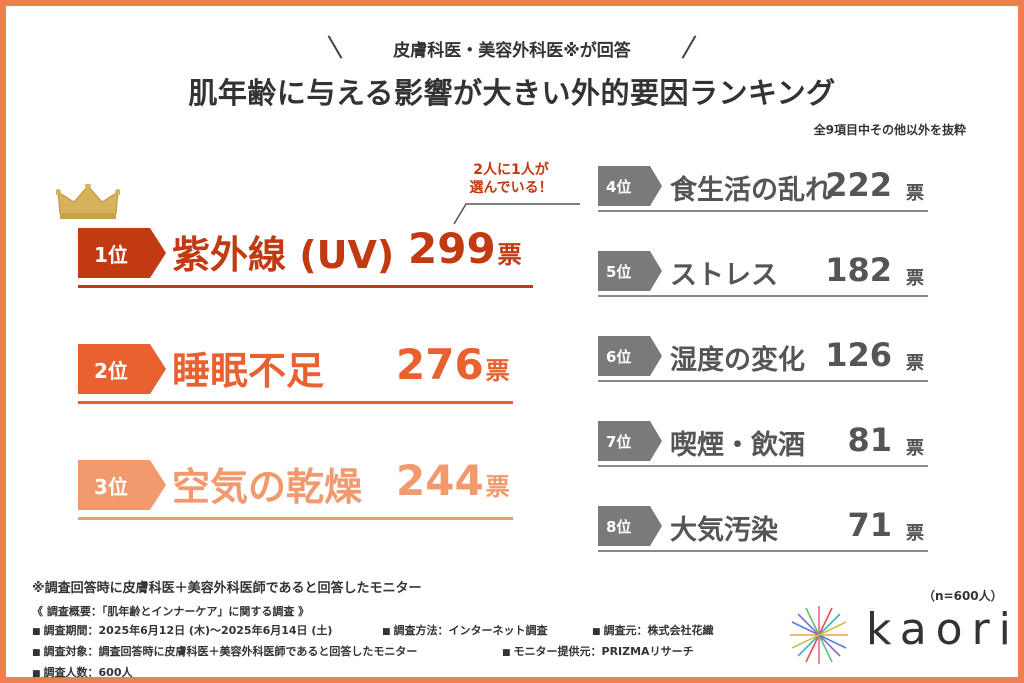  I want to click on rank-row-5: 5位 ストレス 182 票, so click(763, 274).